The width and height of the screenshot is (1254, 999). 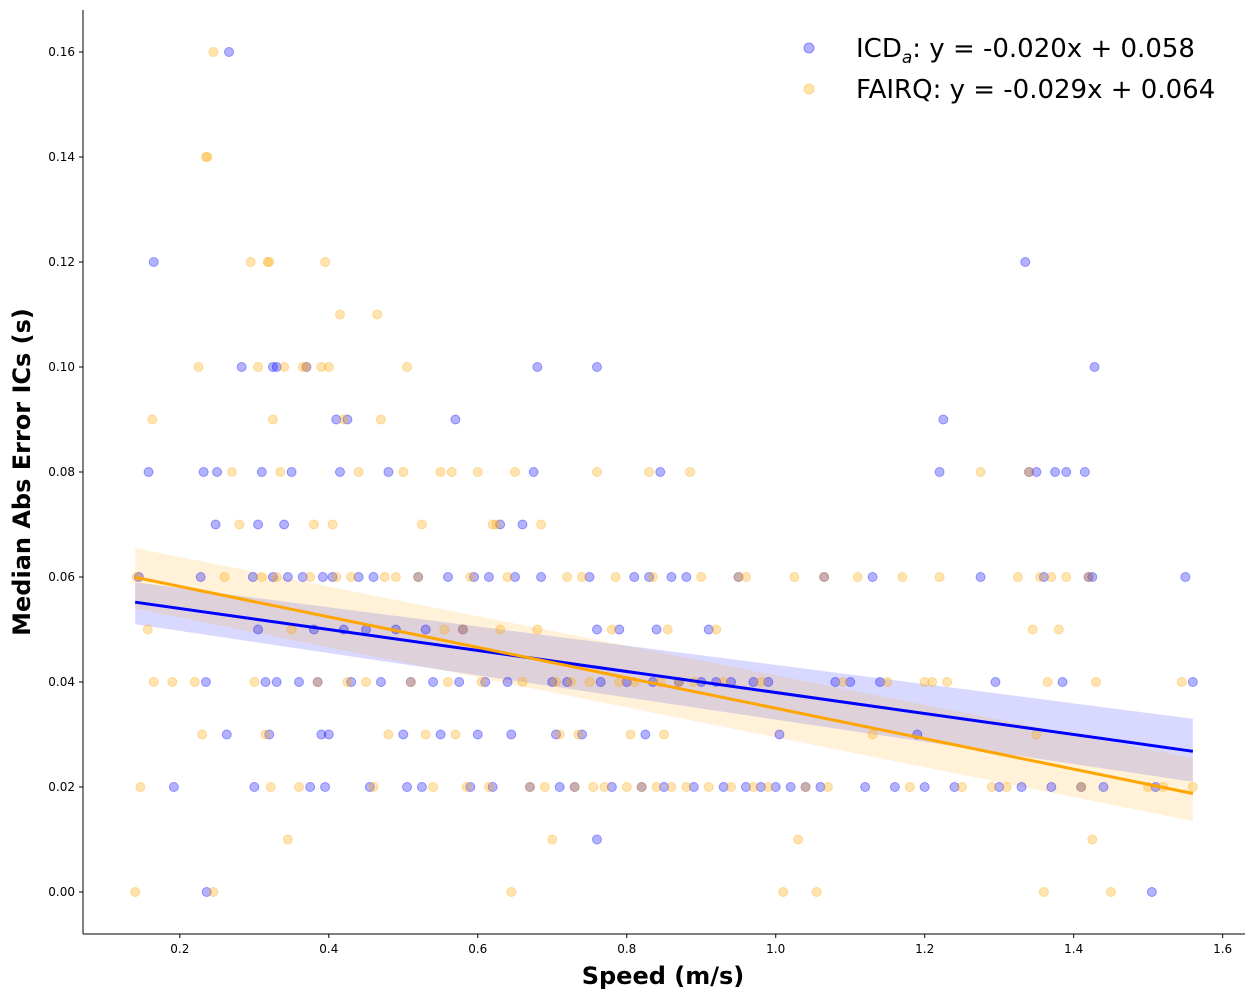 What do you see at coordinates (924, 949) in the screenshot?
I see `x-tick-label: 1.2` at bounding box center [924, 949].